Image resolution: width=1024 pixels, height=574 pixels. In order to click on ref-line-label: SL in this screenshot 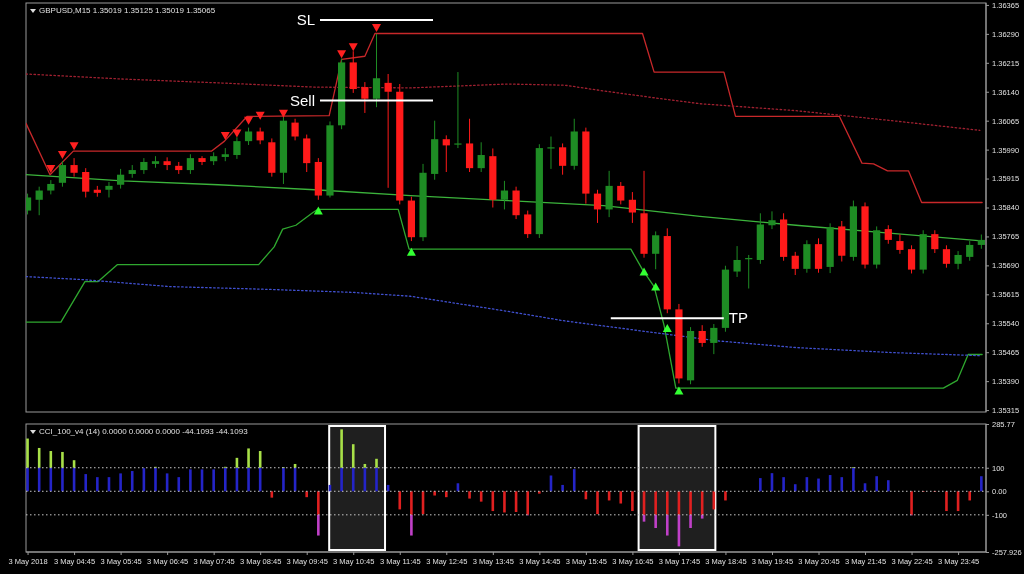, I will do `click(305, 20)`.